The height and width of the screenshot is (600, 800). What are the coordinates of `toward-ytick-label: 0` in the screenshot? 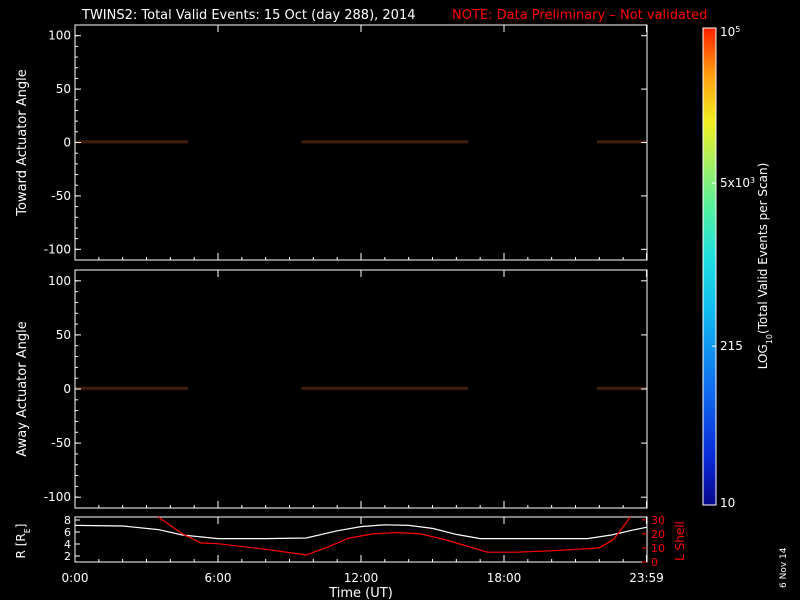 It's located at (67, 143).